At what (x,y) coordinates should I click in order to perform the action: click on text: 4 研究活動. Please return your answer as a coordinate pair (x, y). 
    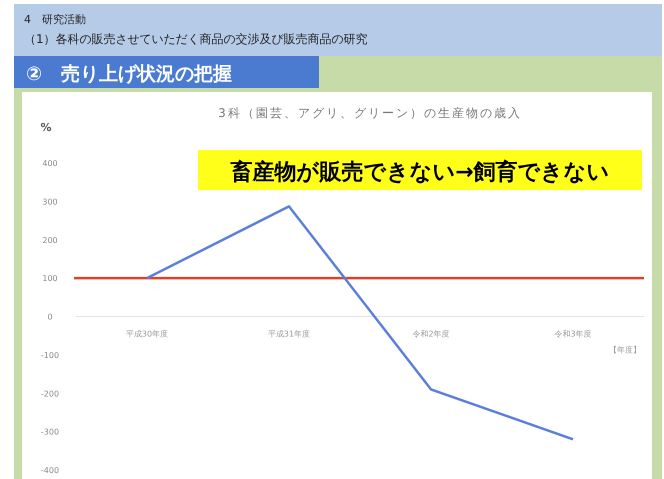
    Looking at the image, I should click on (55, 19).